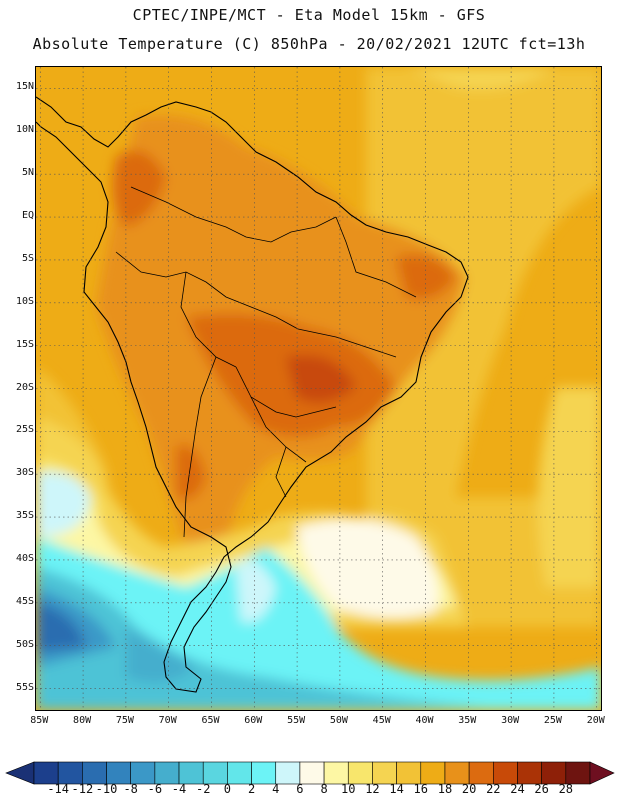  I want to click on lat-label: 40S, so click(24, 558).